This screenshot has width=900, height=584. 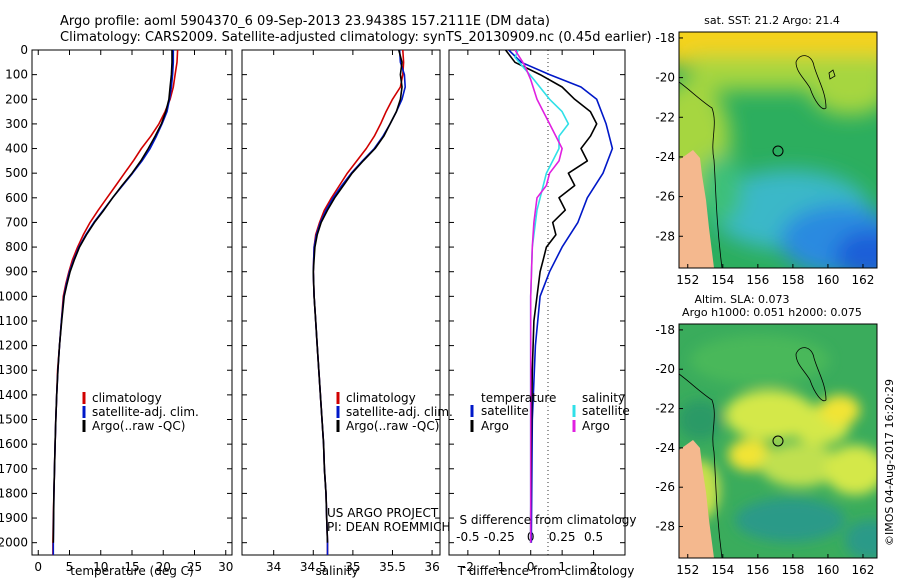 What do you see at coordinates (665, 487) in the screenshot?
I see `map-y-tick-label: -26` at bounding box center [665, 487].